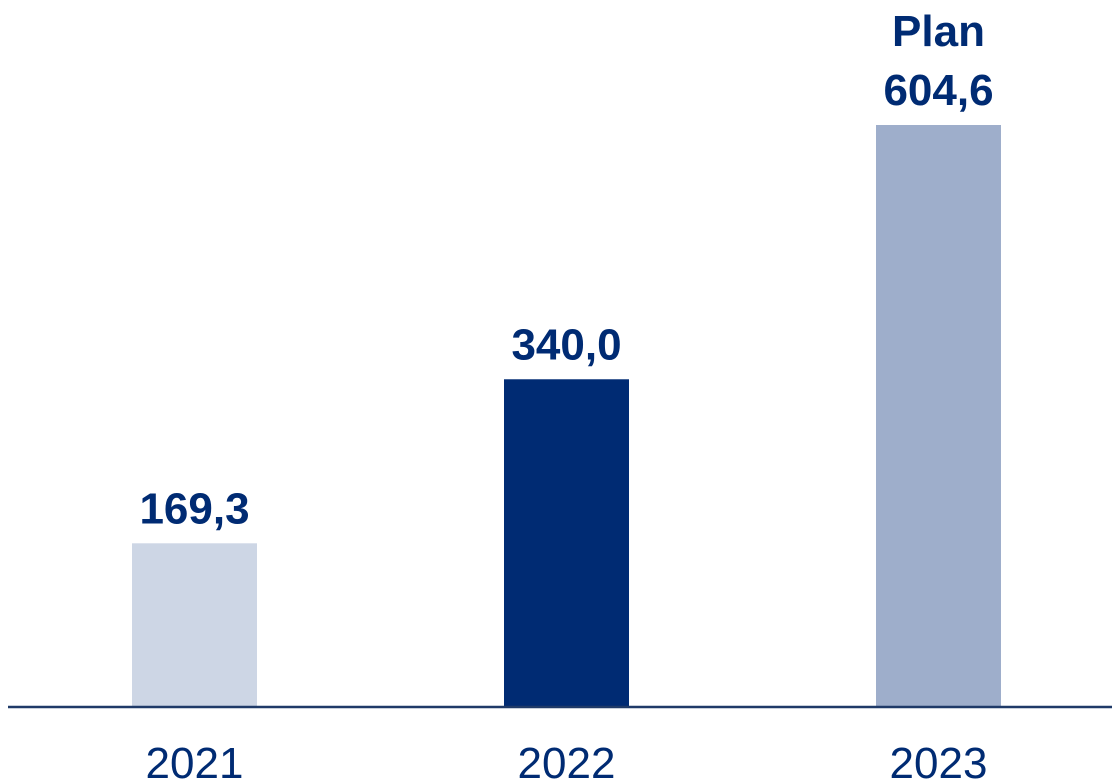 The height and width of the screenshot is (784, 1112). I want to click on x-tick-label-2023: 2023, so click(939, 761).